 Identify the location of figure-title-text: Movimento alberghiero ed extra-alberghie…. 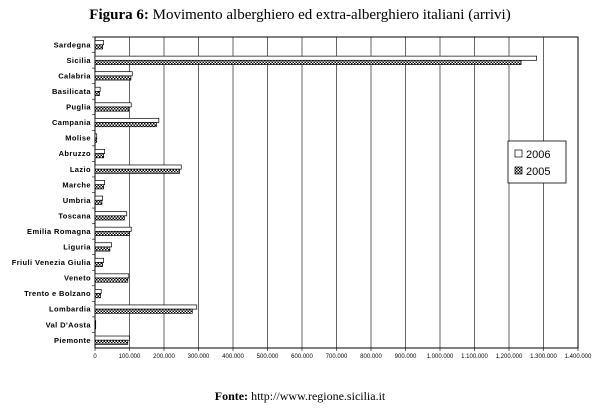
(331, 15).